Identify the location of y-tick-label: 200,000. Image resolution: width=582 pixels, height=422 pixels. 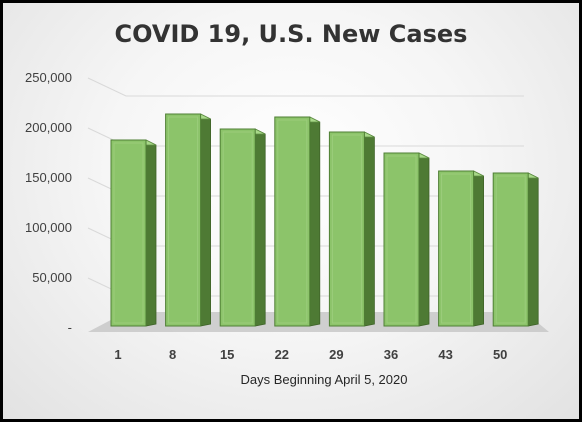
(48, 127).